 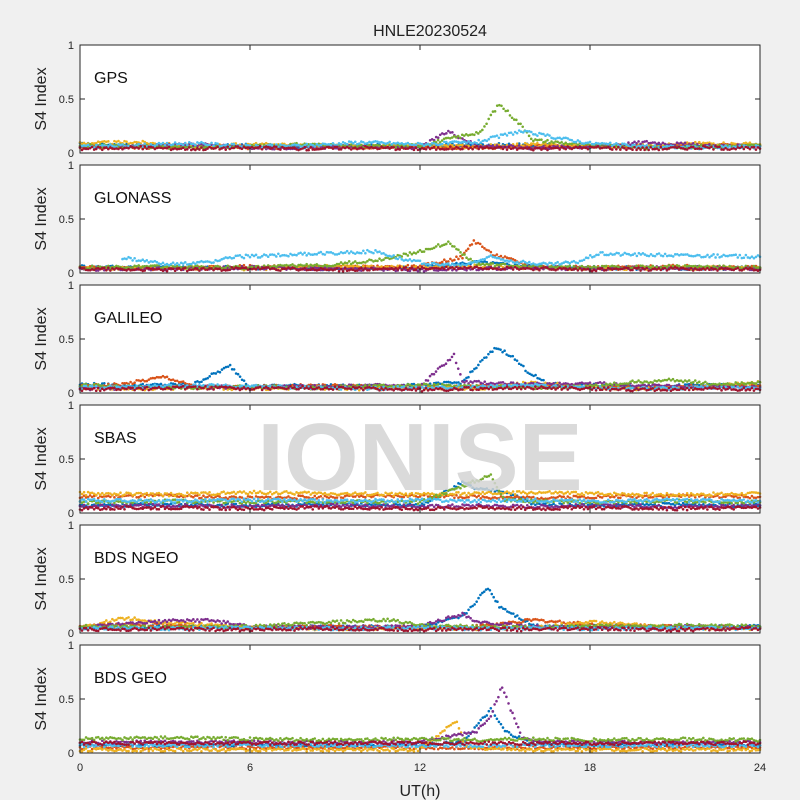 What do you see at coordinates (41, 218) in the screenshot?
I see `y-axis-label: S4 Index` at bounding box center [41, 218].